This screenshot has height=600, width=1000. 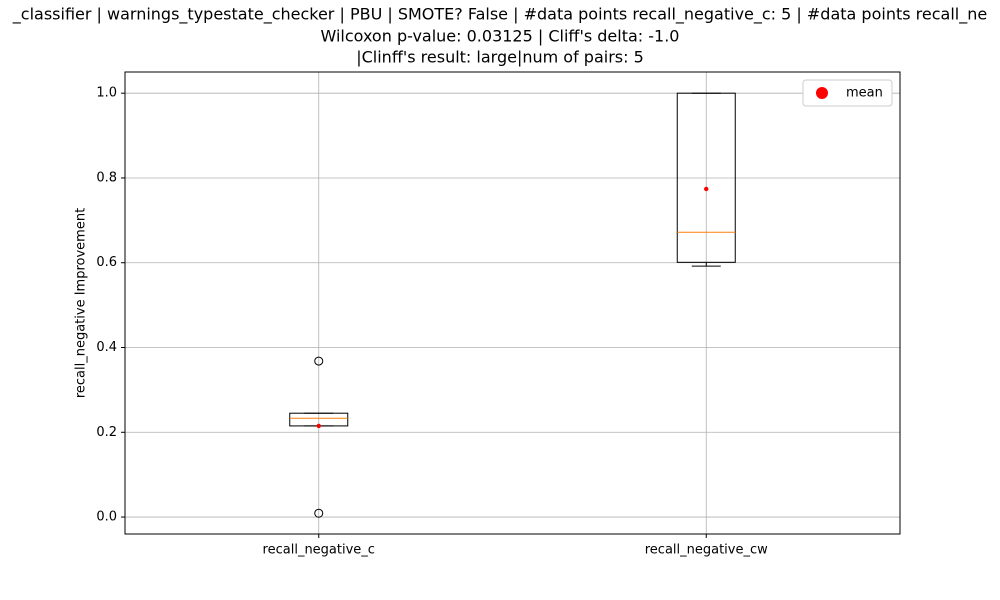 I want to click on y-axis-label: recall_negative Improvement, so click(x=81, y=303).